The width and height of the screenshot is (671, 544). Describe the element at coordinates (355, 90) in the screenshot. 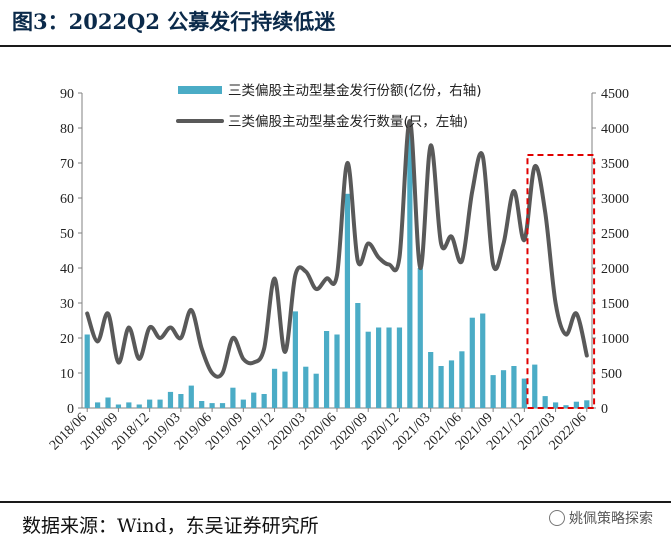

I see `legend-bar-label: 三类偏股主动型基金发行份额(亿份，右轴)` at that location.